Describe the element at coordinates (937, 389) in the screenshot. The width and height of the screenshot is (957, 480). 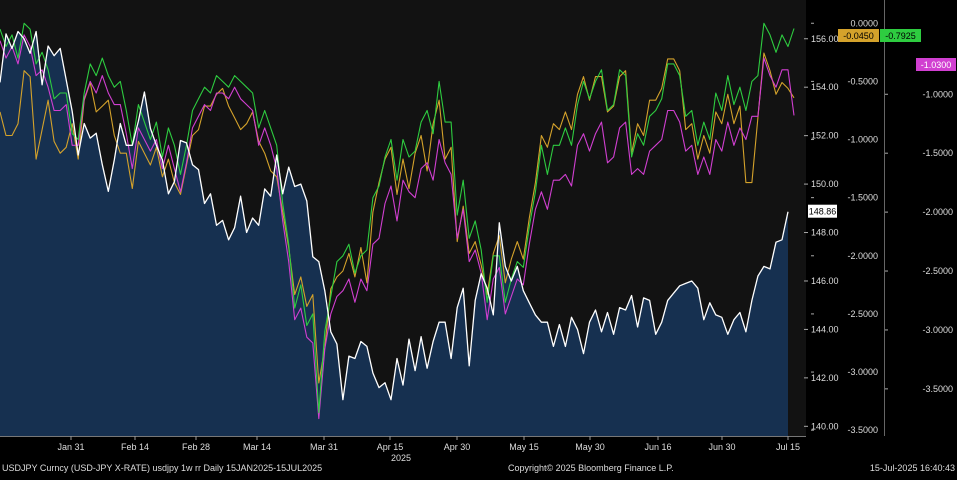
I see `y-tick-label-rr2: -3.5000` at that location.